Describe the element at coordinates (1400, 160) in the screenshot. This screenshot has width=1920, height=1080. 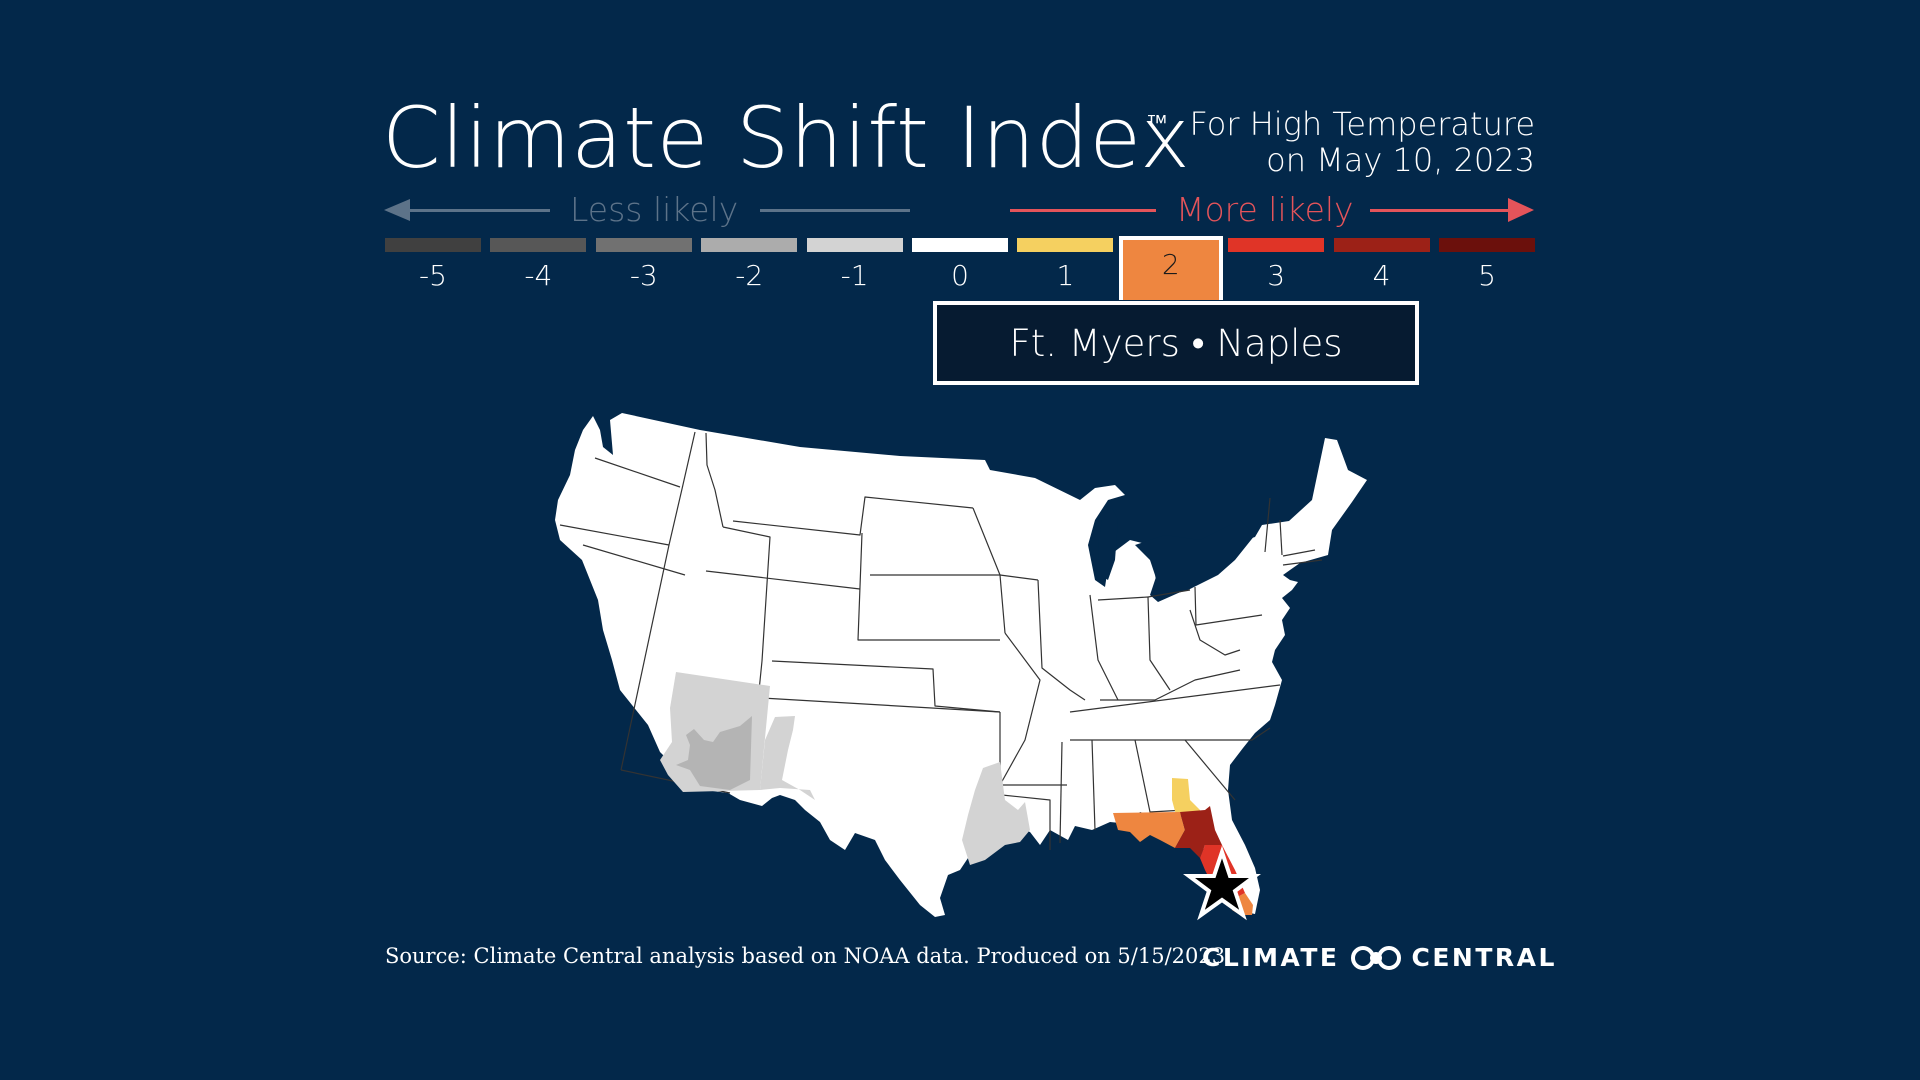
I see `subtitle-date: on May 10, 2023` at that location.